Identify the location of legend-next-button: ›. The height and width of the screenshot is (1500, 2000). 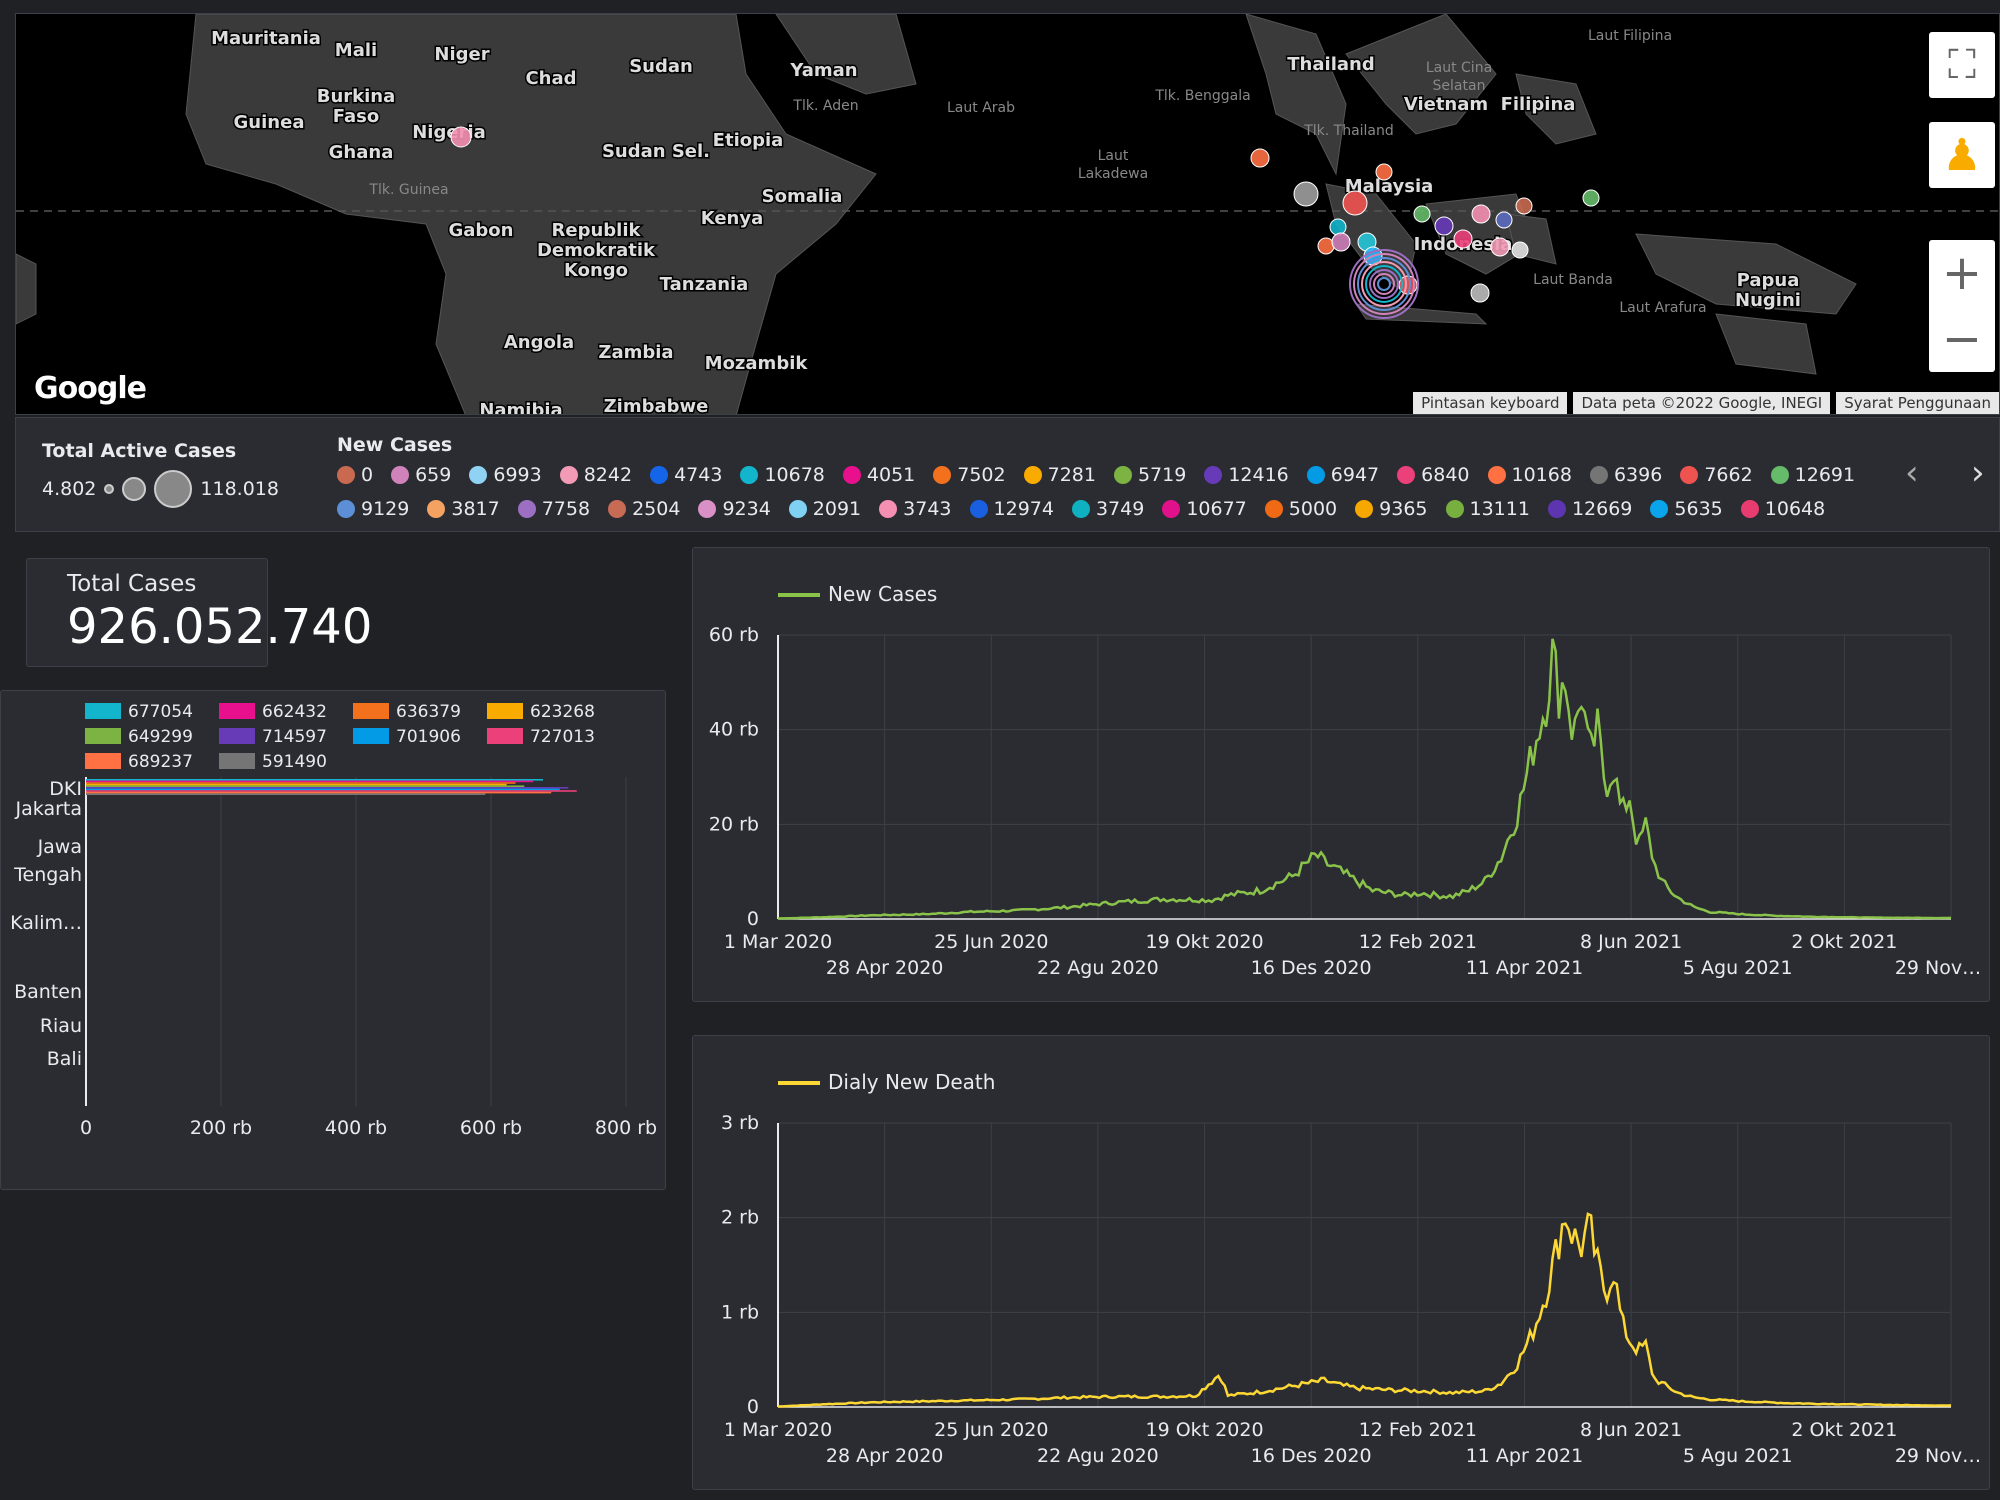
(1978, 473).